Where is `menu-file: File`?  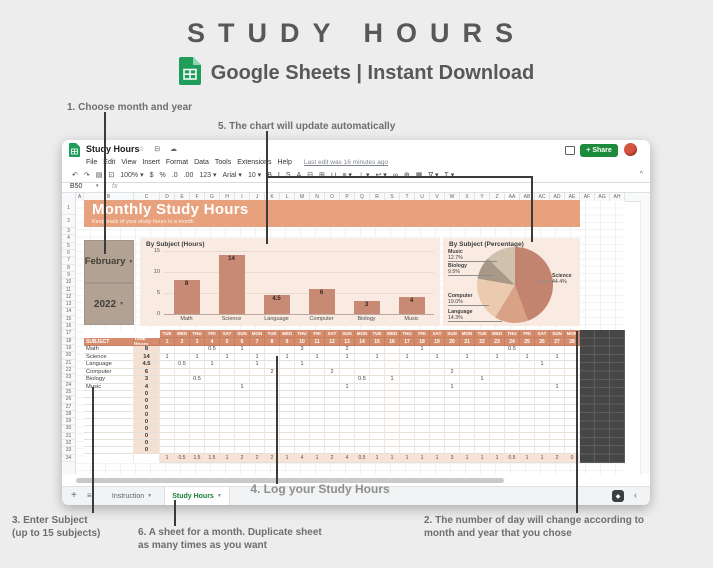 menu-file: File is located at coordinates (92, 162).